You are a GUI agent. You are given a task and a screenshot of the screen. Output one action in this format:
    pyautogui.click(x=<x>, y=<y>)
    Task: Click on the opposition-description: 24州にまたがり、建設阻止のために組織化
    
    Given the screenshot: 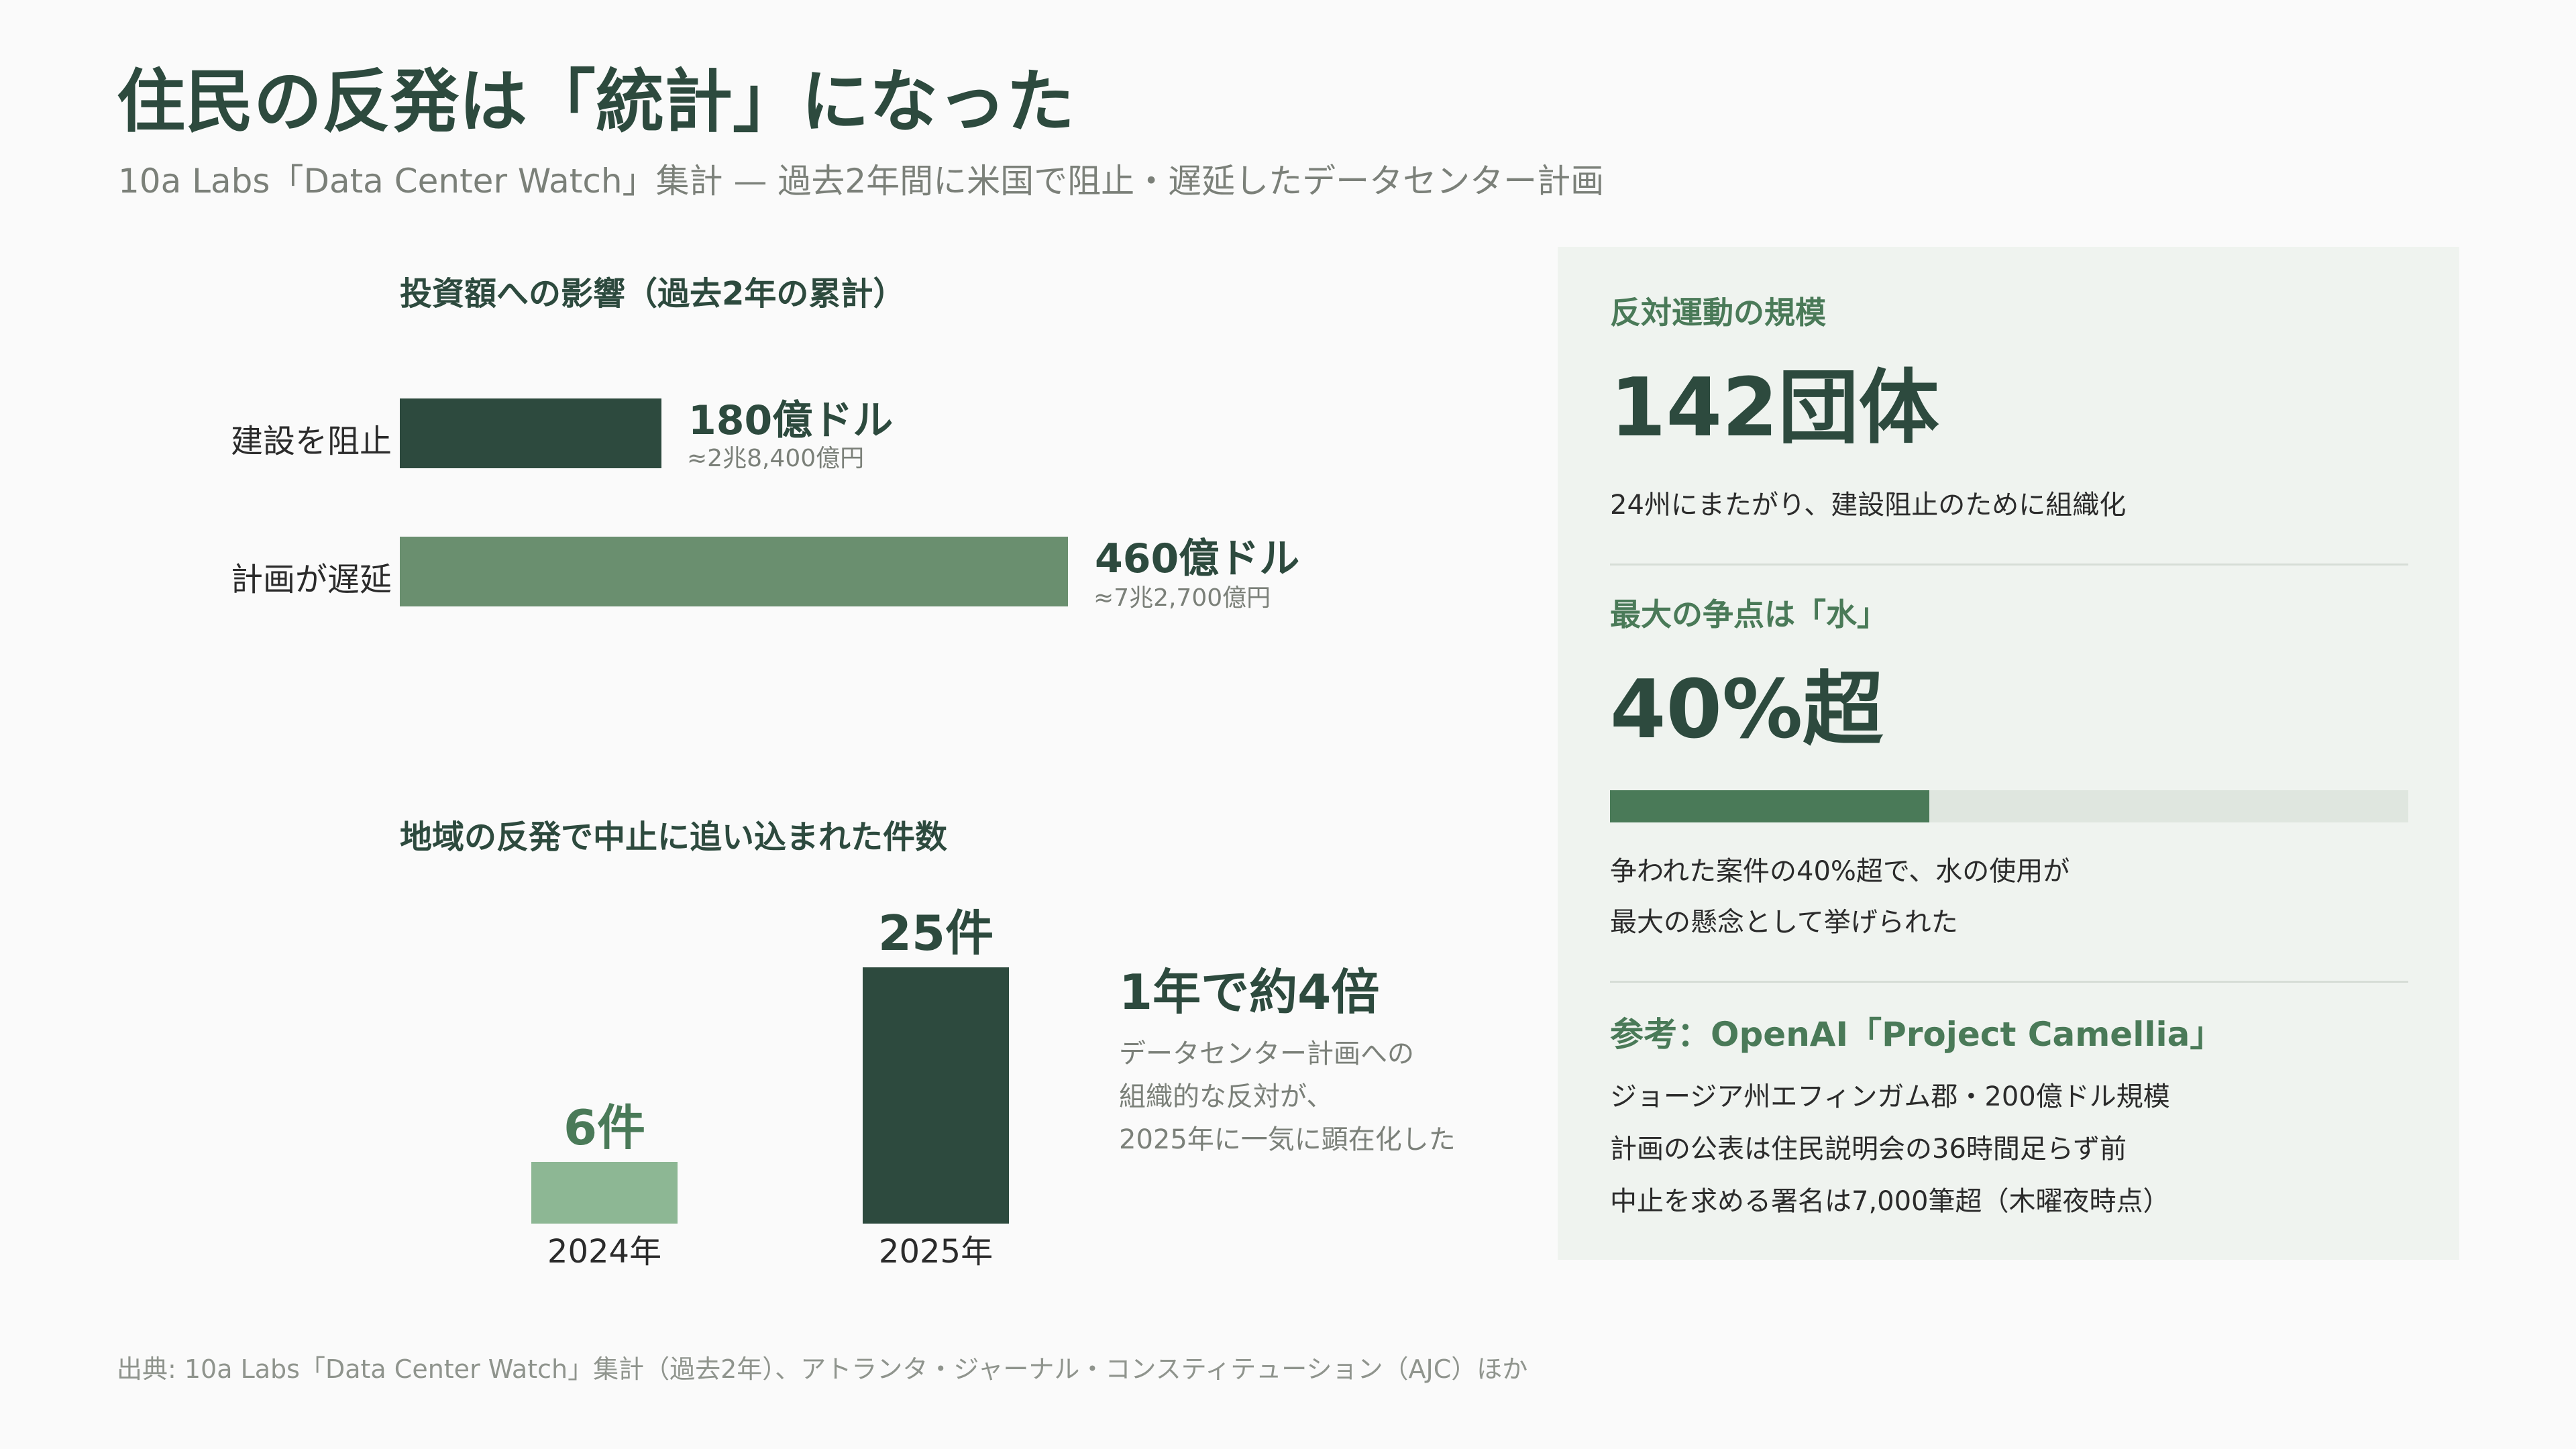 What is the action you would take?
    pyautogui.click(x=1868, y=505)
    